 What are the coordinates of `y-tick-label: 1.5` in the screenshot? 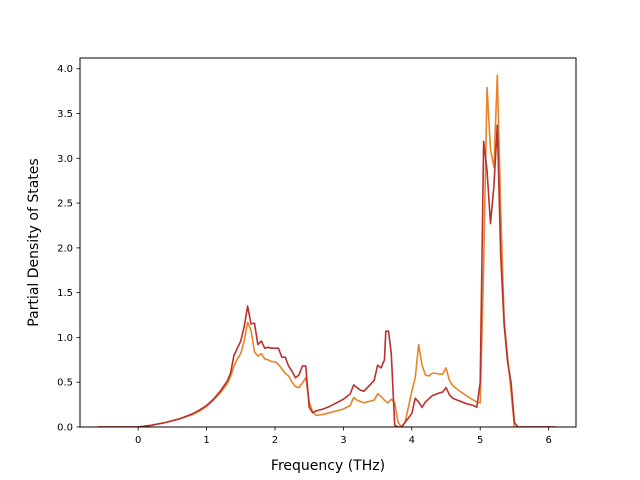 It's located at (65, 293).